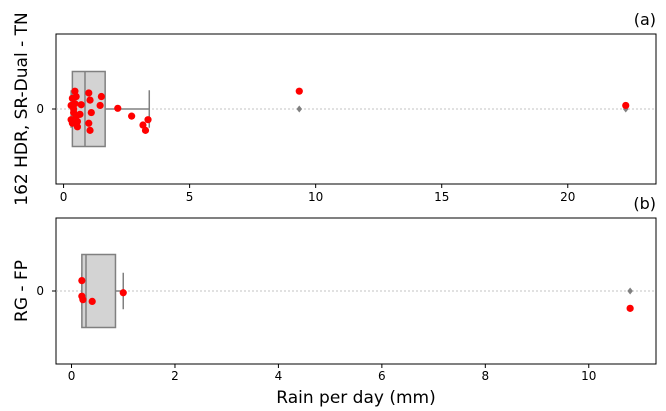 This screenshot has width=666, height=411. Describe the element at coordinates (382, 376) in the screenshot. I see `panel-b-xtick-label-3: 6` at that location.